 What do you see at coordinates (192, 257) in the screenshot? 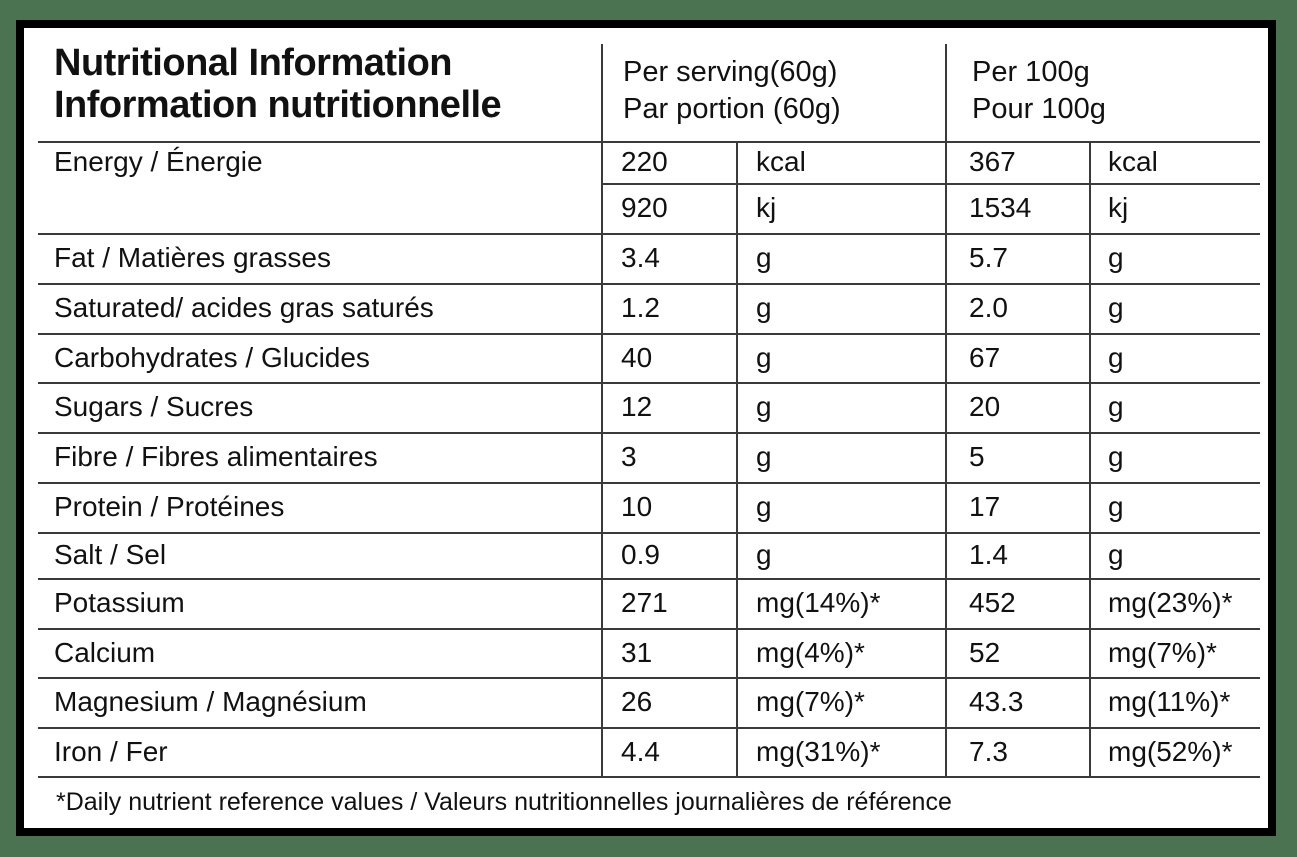
I see `row-label: Fat / Matières grasses` at bounding box center [192, 257].